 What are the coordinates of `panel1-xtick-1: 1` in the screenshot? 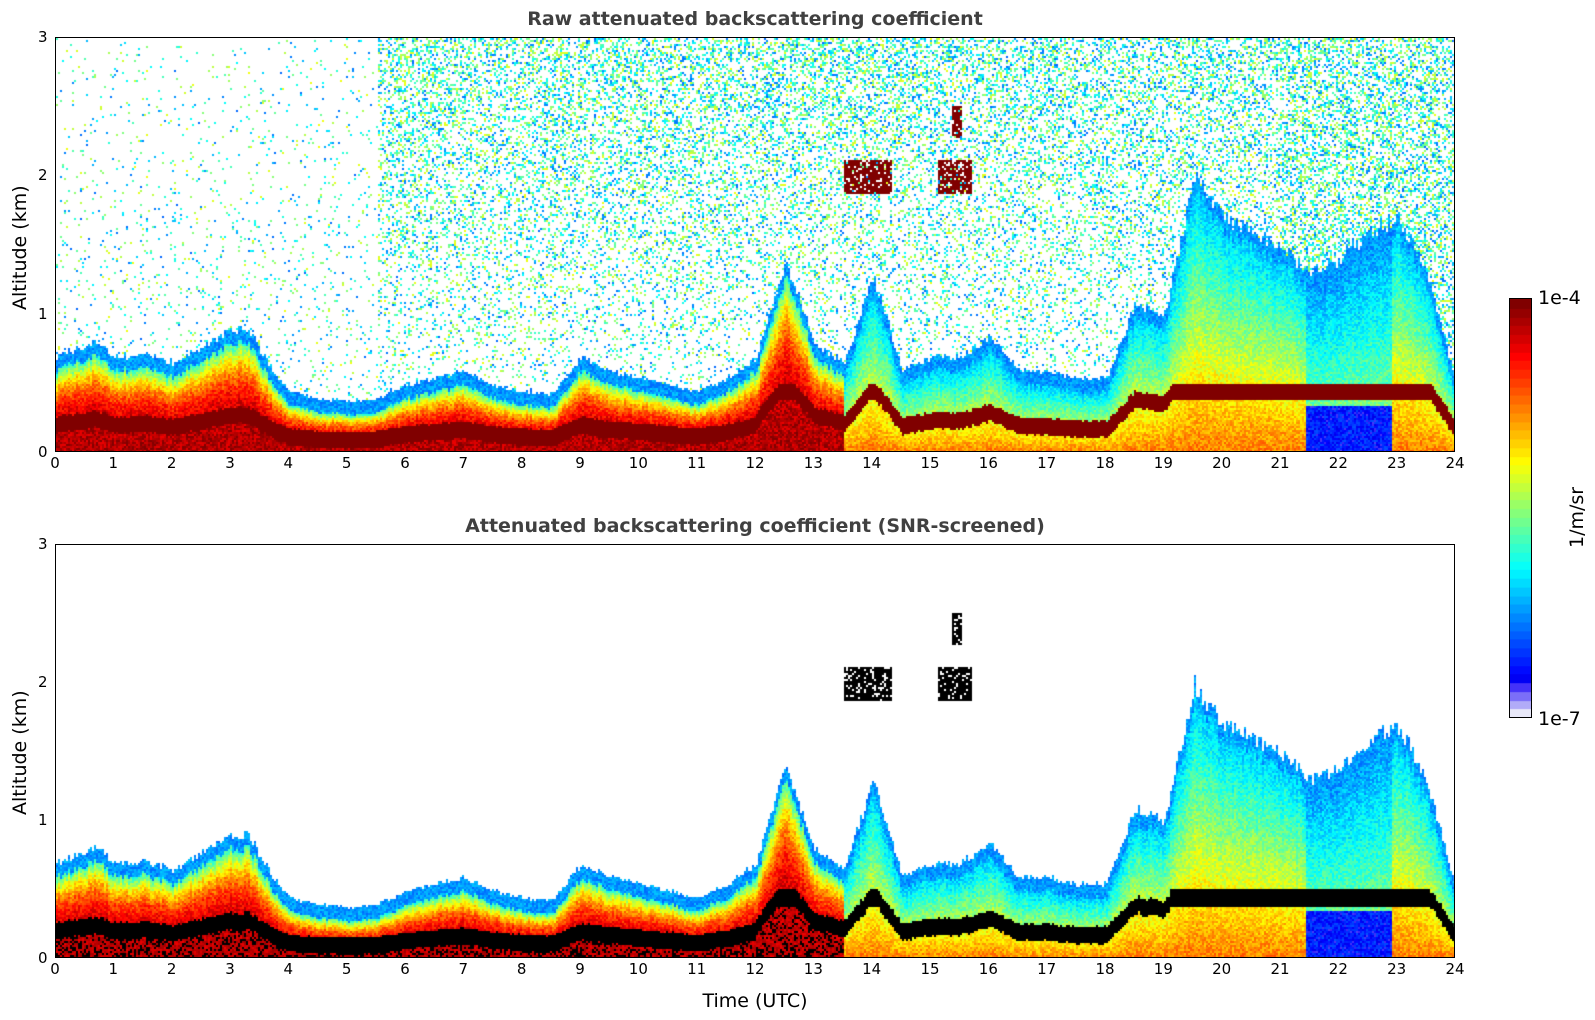 It's located at (113, 463).